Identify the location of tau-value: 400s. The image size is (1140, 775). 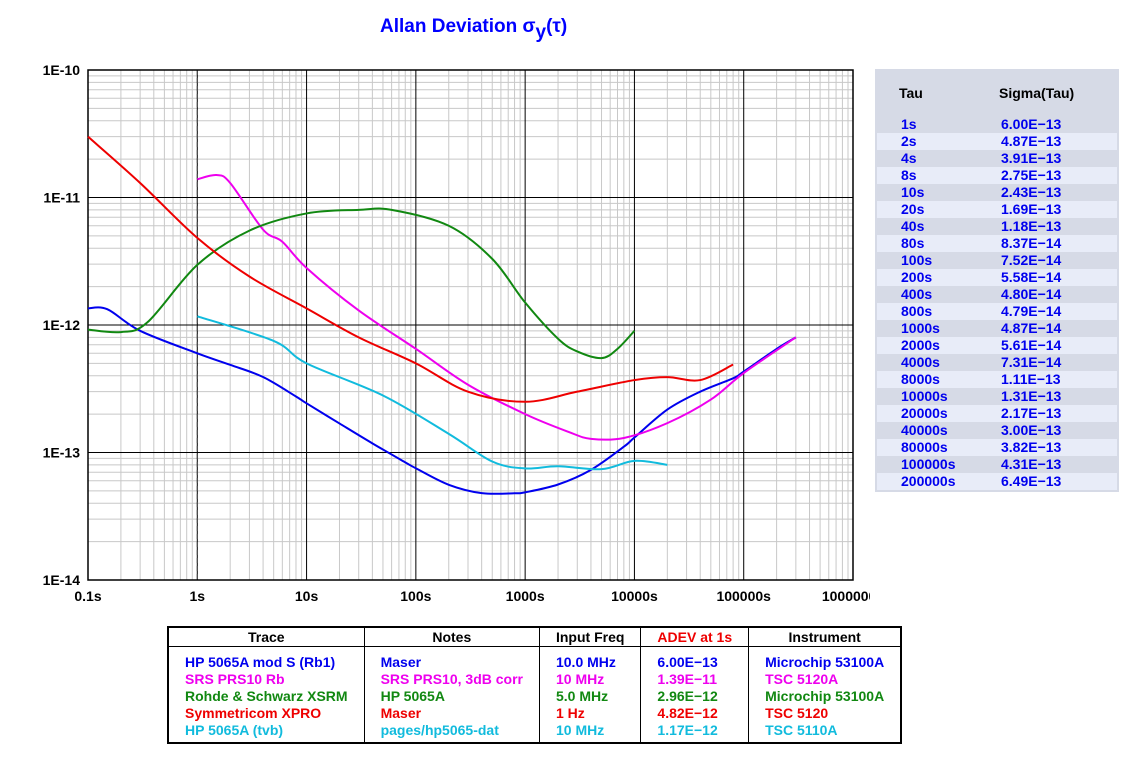
(917, 294).